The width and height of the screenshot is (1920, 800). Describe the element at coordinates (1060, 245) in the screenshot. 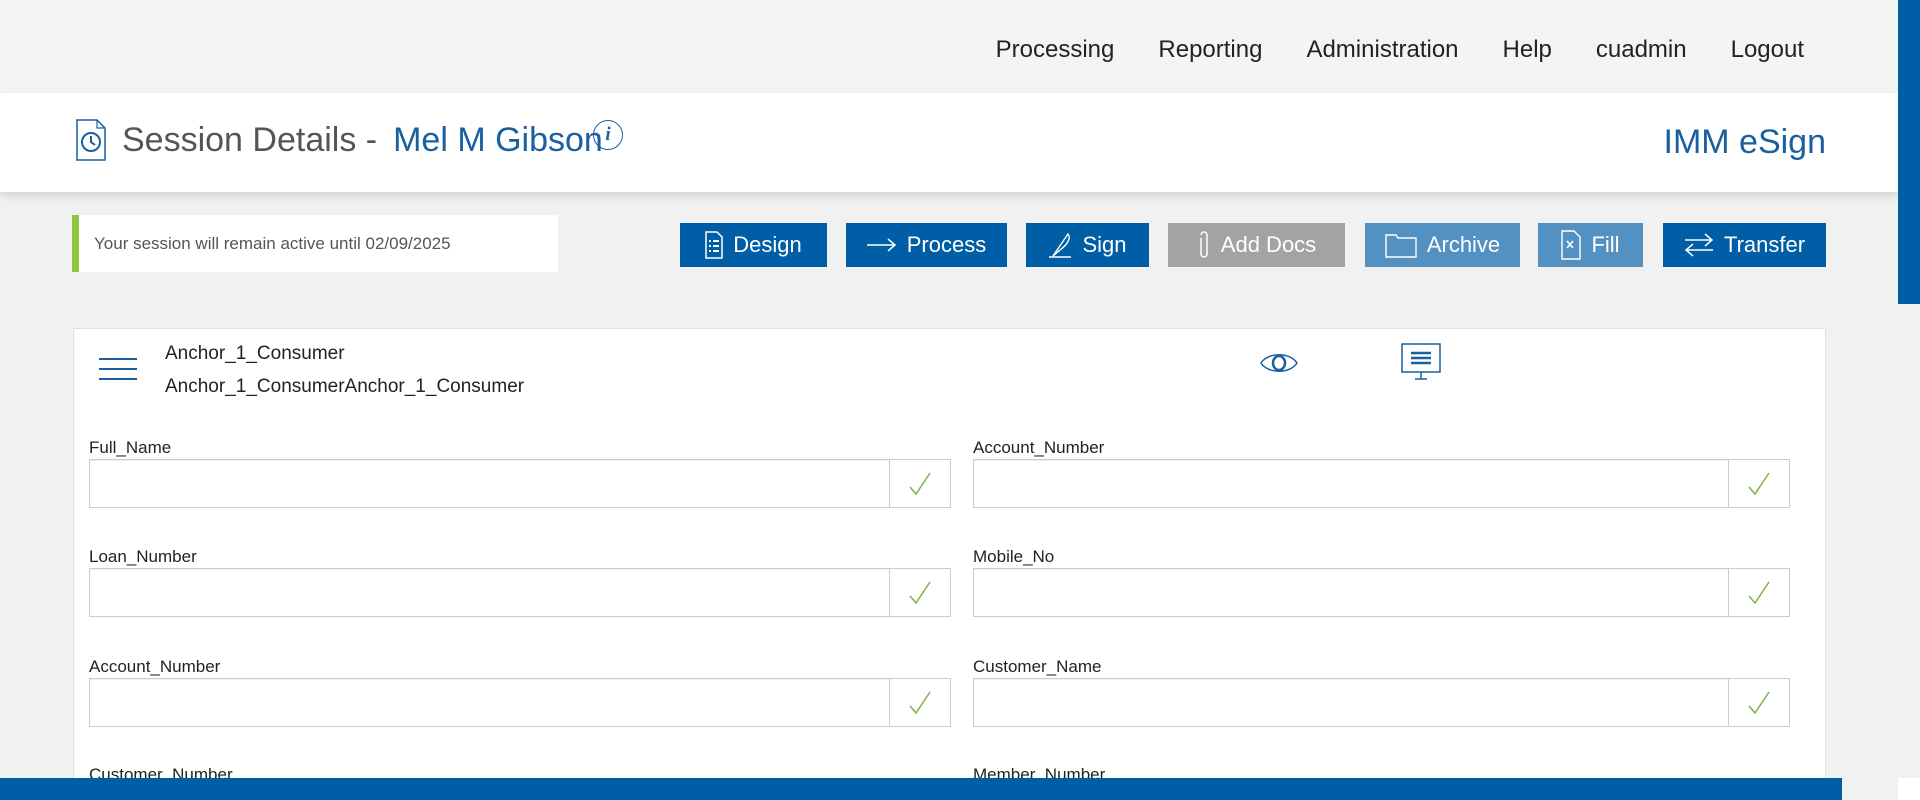

I see `pen-icon` at that location.